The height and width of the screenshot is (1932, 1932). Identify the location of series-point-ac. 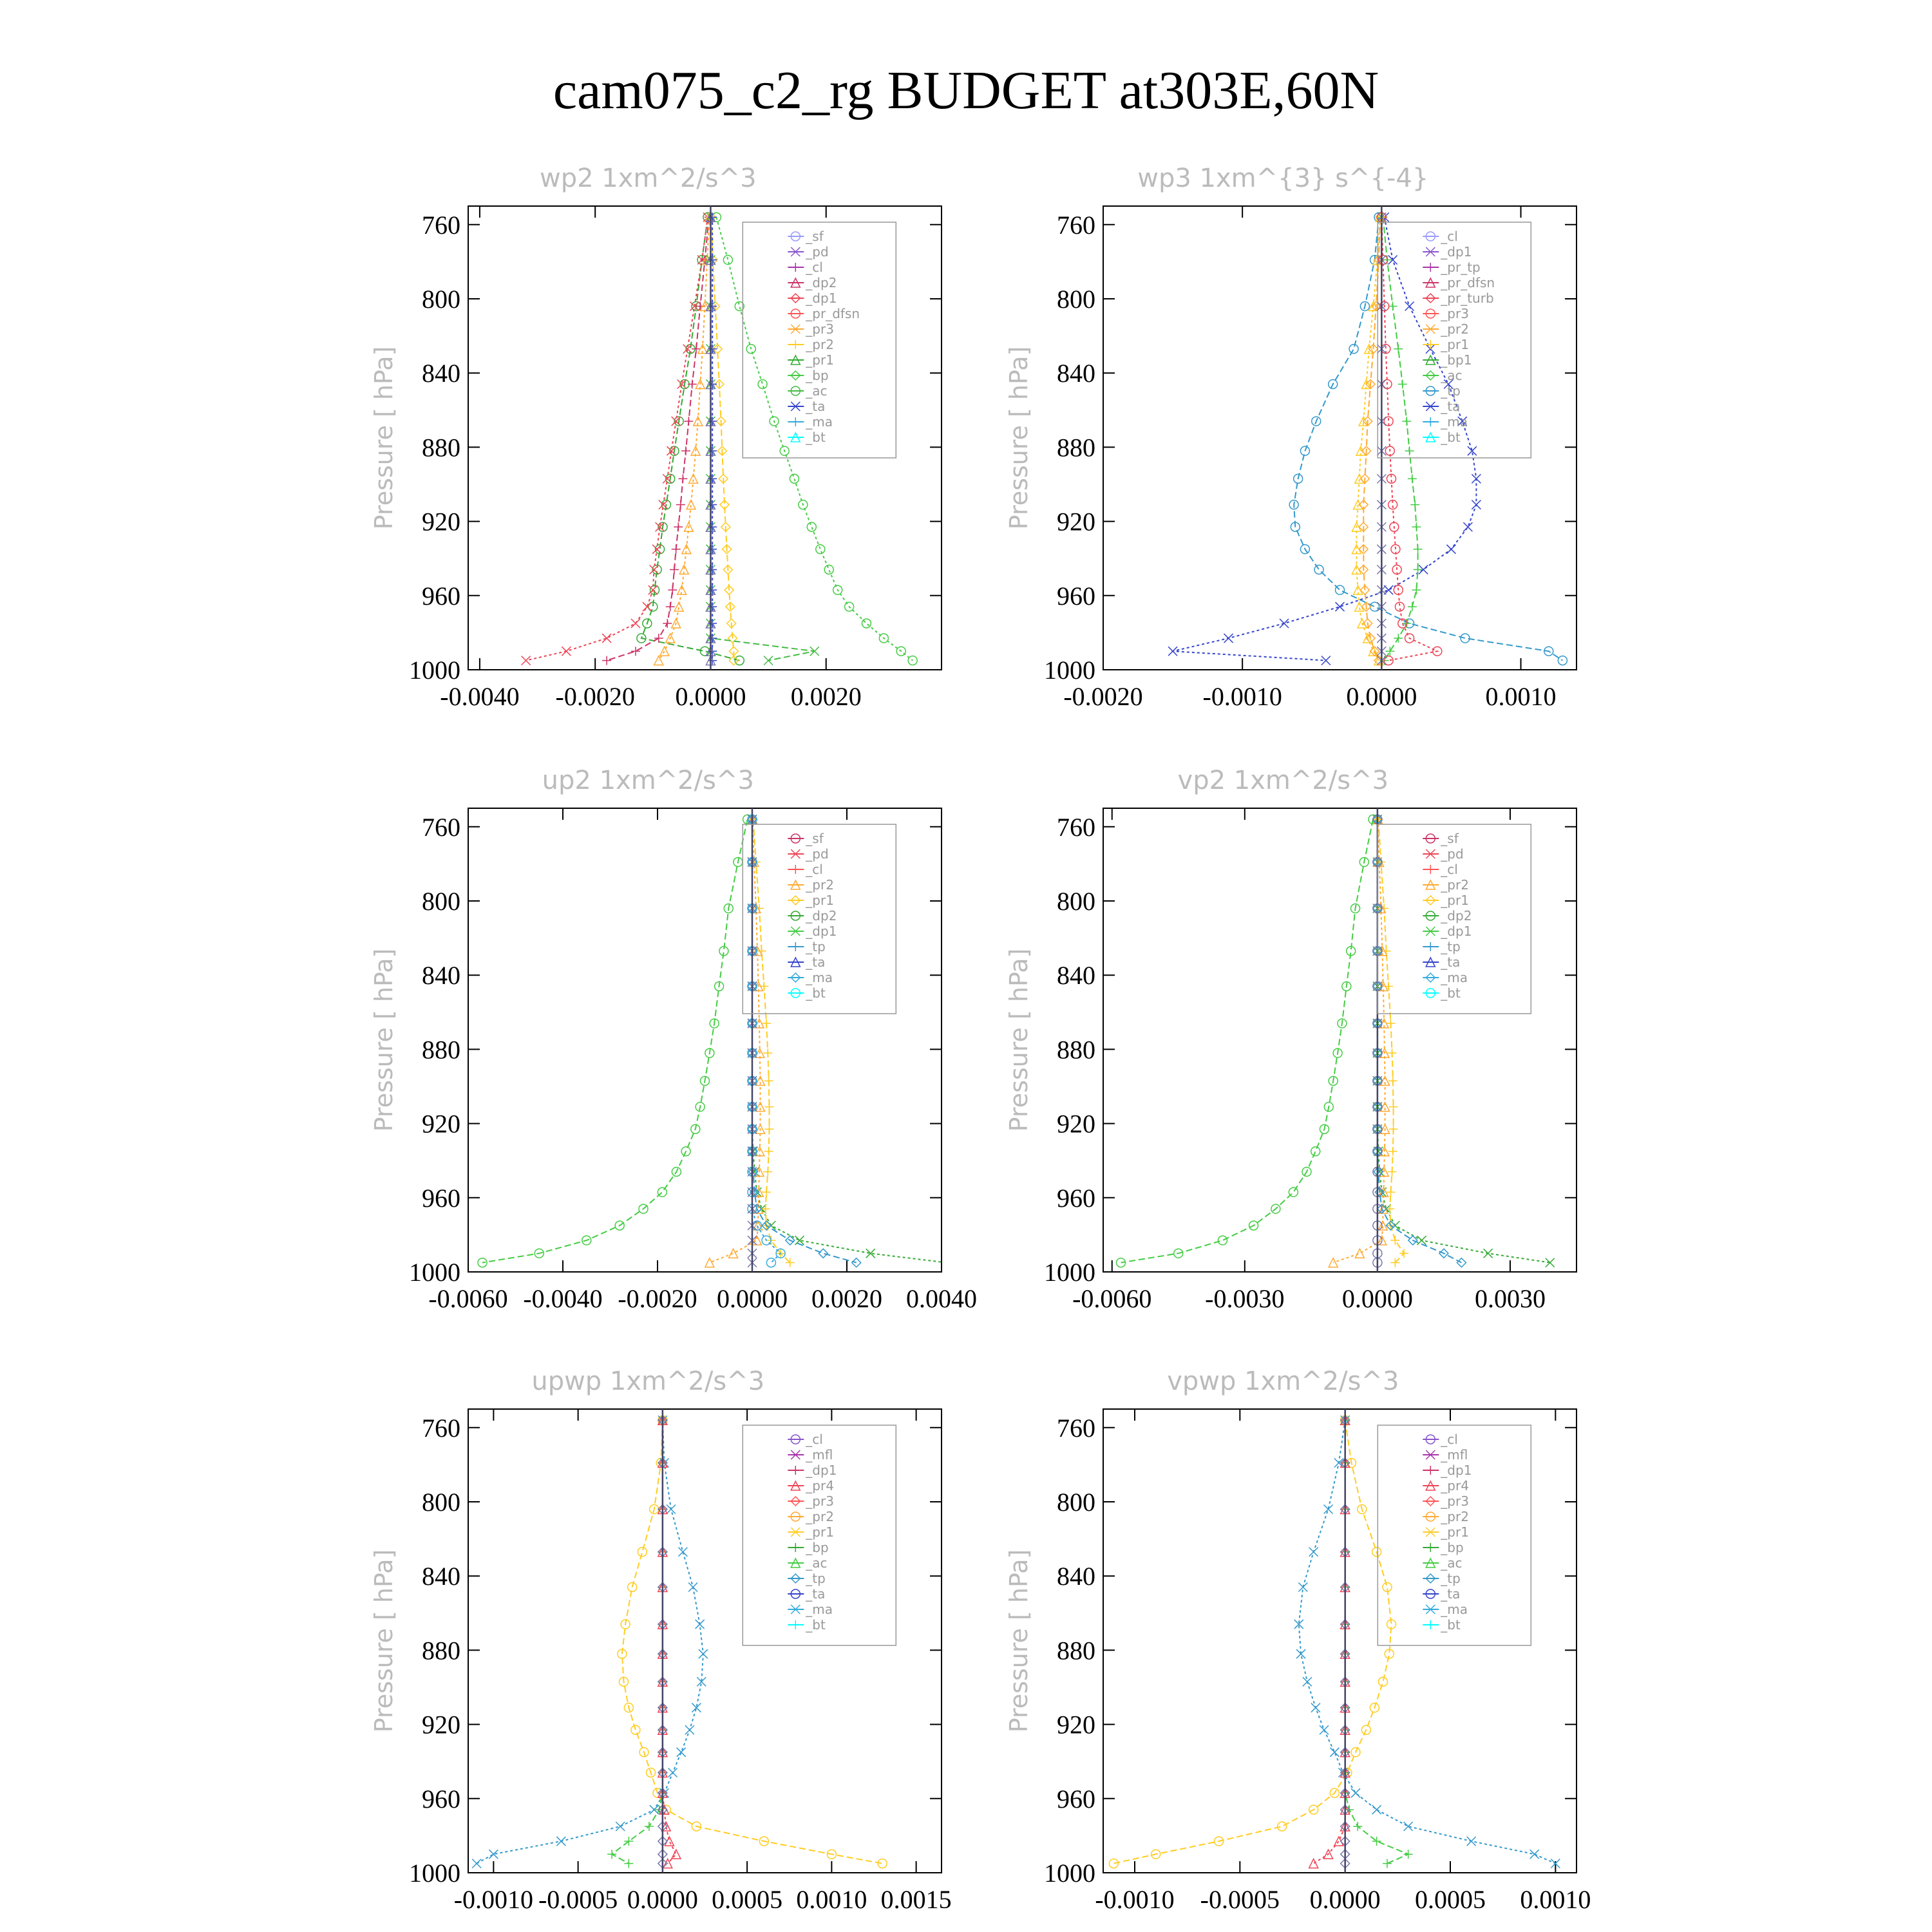
(1416, 527).